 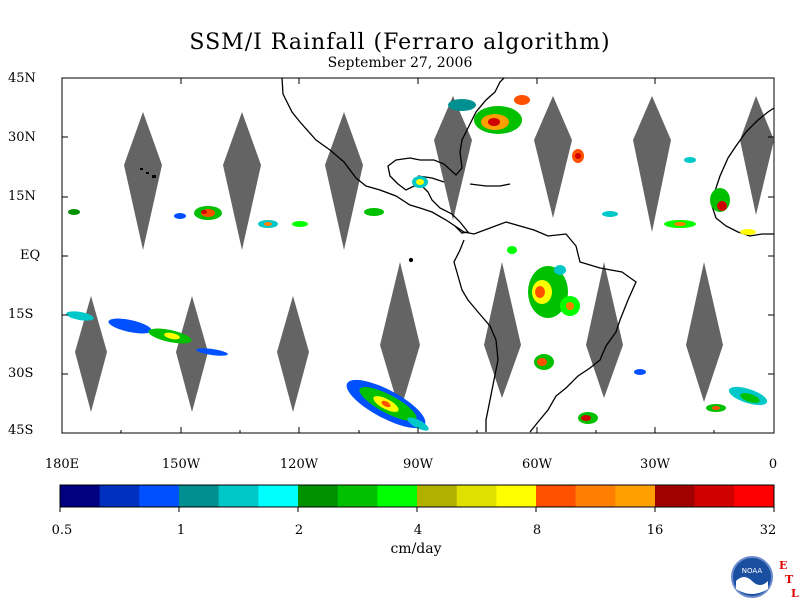 What do you see at coordinates (545, 327) in the screenshot?
I see `south-america-coast` at bounding box center [545, 327].